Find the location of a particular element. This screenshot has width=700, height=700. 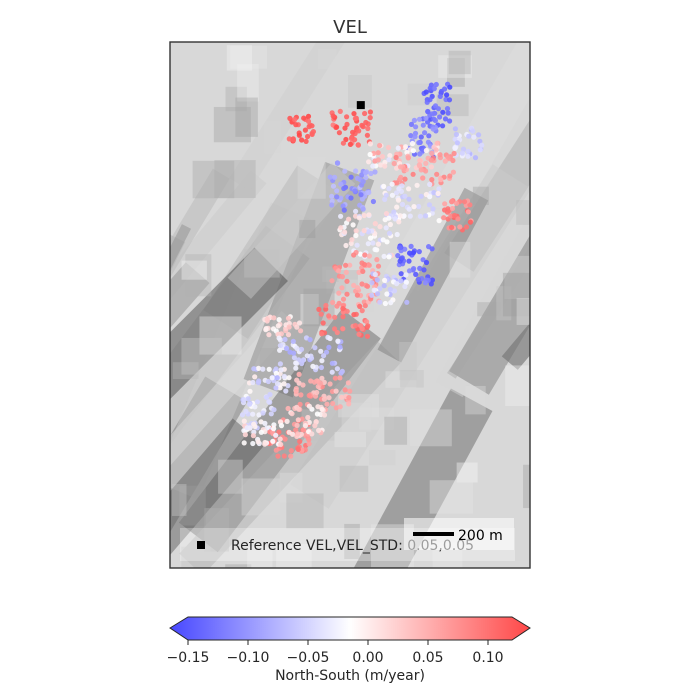

colorbar-label: North-South (m/year) is located at coordinates (350, 676).